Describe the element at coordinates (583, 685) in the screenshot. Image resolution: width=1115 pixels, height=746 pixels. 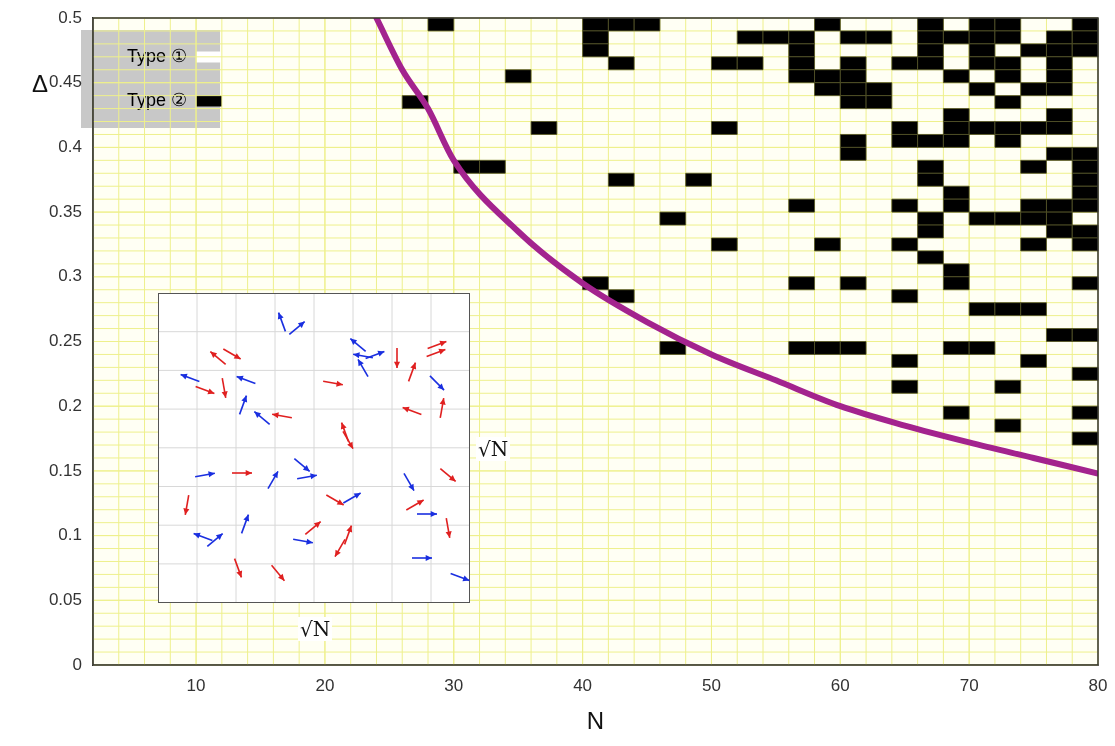
I see `x-tick-label: 40` at that location.